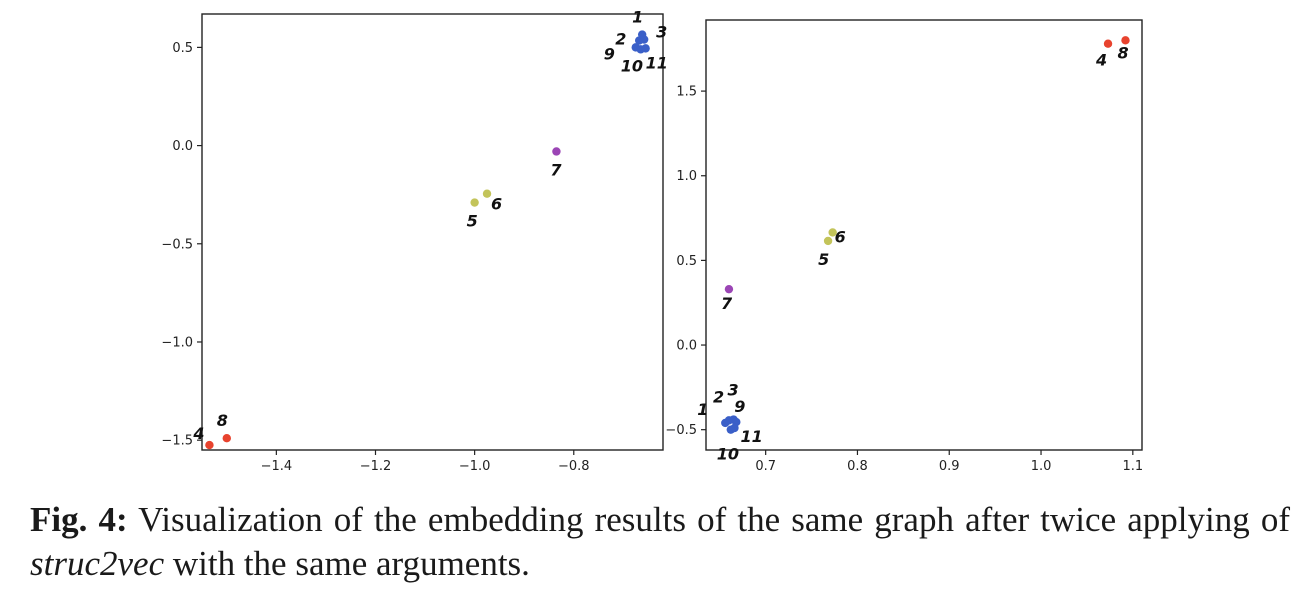  I want to click on y-tick-label: −1.5, so click(177, 441).